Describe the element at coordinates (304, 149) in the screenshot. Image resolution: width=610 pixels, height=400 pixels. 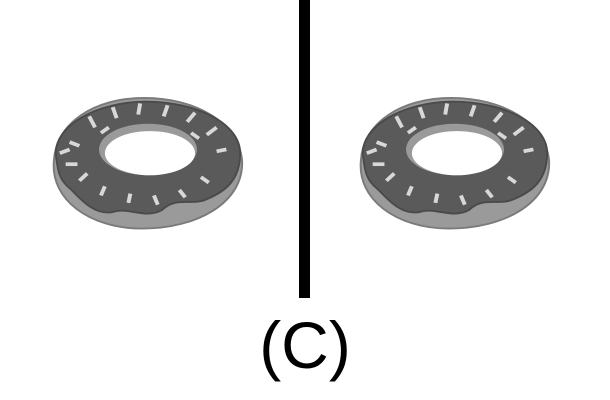
I see `divider-line` at that location.